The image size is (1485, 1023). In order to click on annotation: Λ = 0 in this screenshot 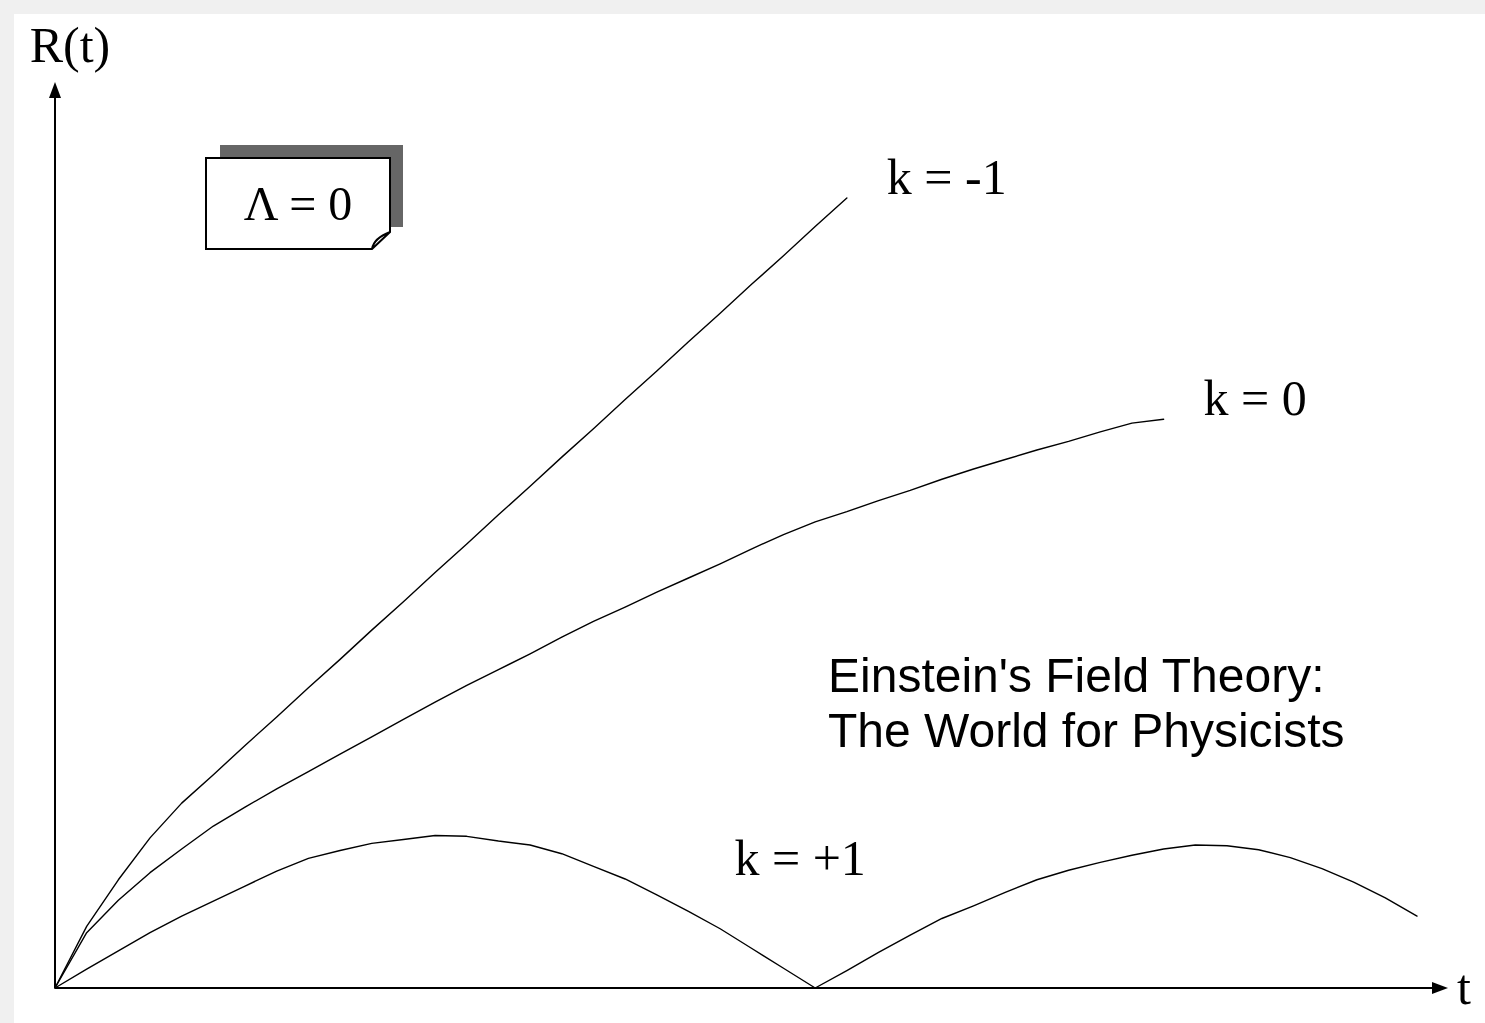, I will do `click(298, 203)`.